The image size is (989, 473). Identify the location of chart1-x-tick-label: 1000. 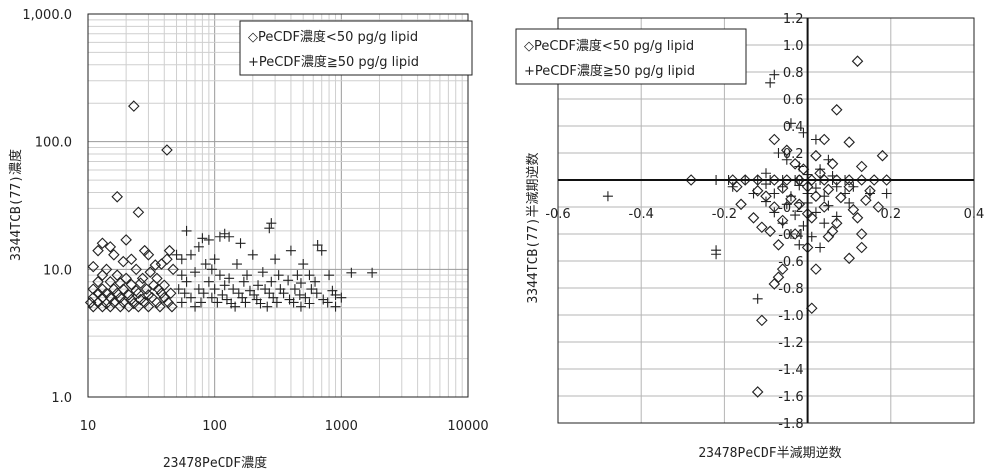
(341, 426).